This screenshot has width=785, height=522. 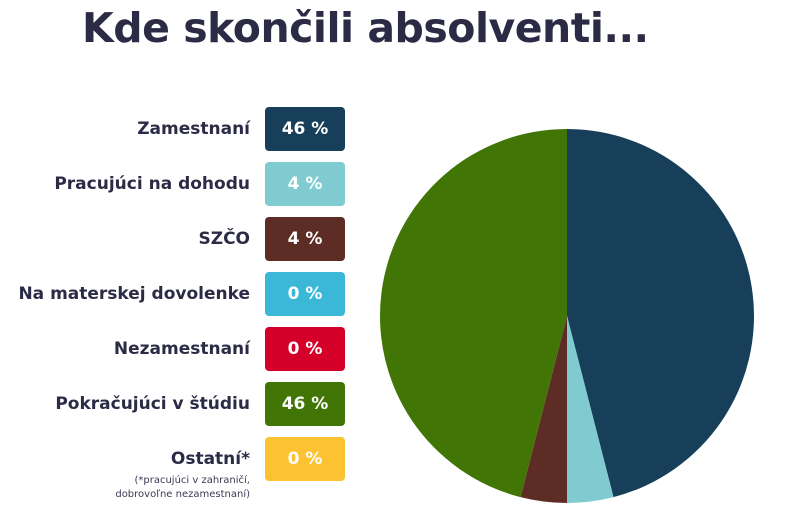 I want to click on footnote-line: dobrovoľne nezamestnaní), so click(x=182, y=494).